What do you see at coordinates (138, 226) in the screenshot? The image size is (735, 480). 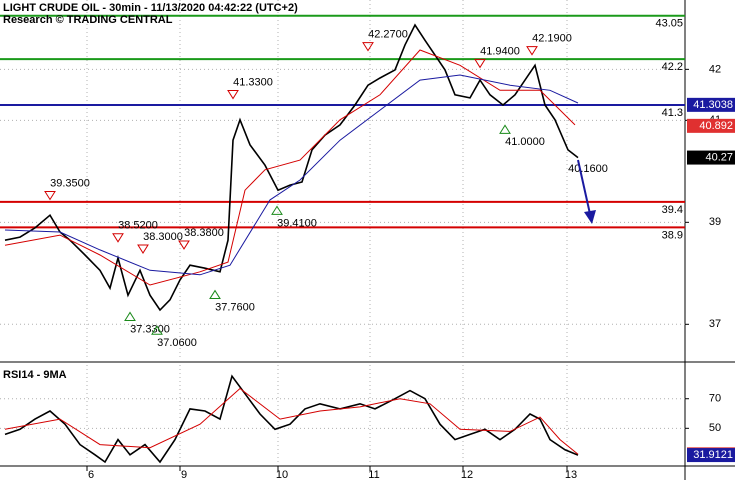 I see `annotation-label: 38.5200` at bounding box center [138, 226].